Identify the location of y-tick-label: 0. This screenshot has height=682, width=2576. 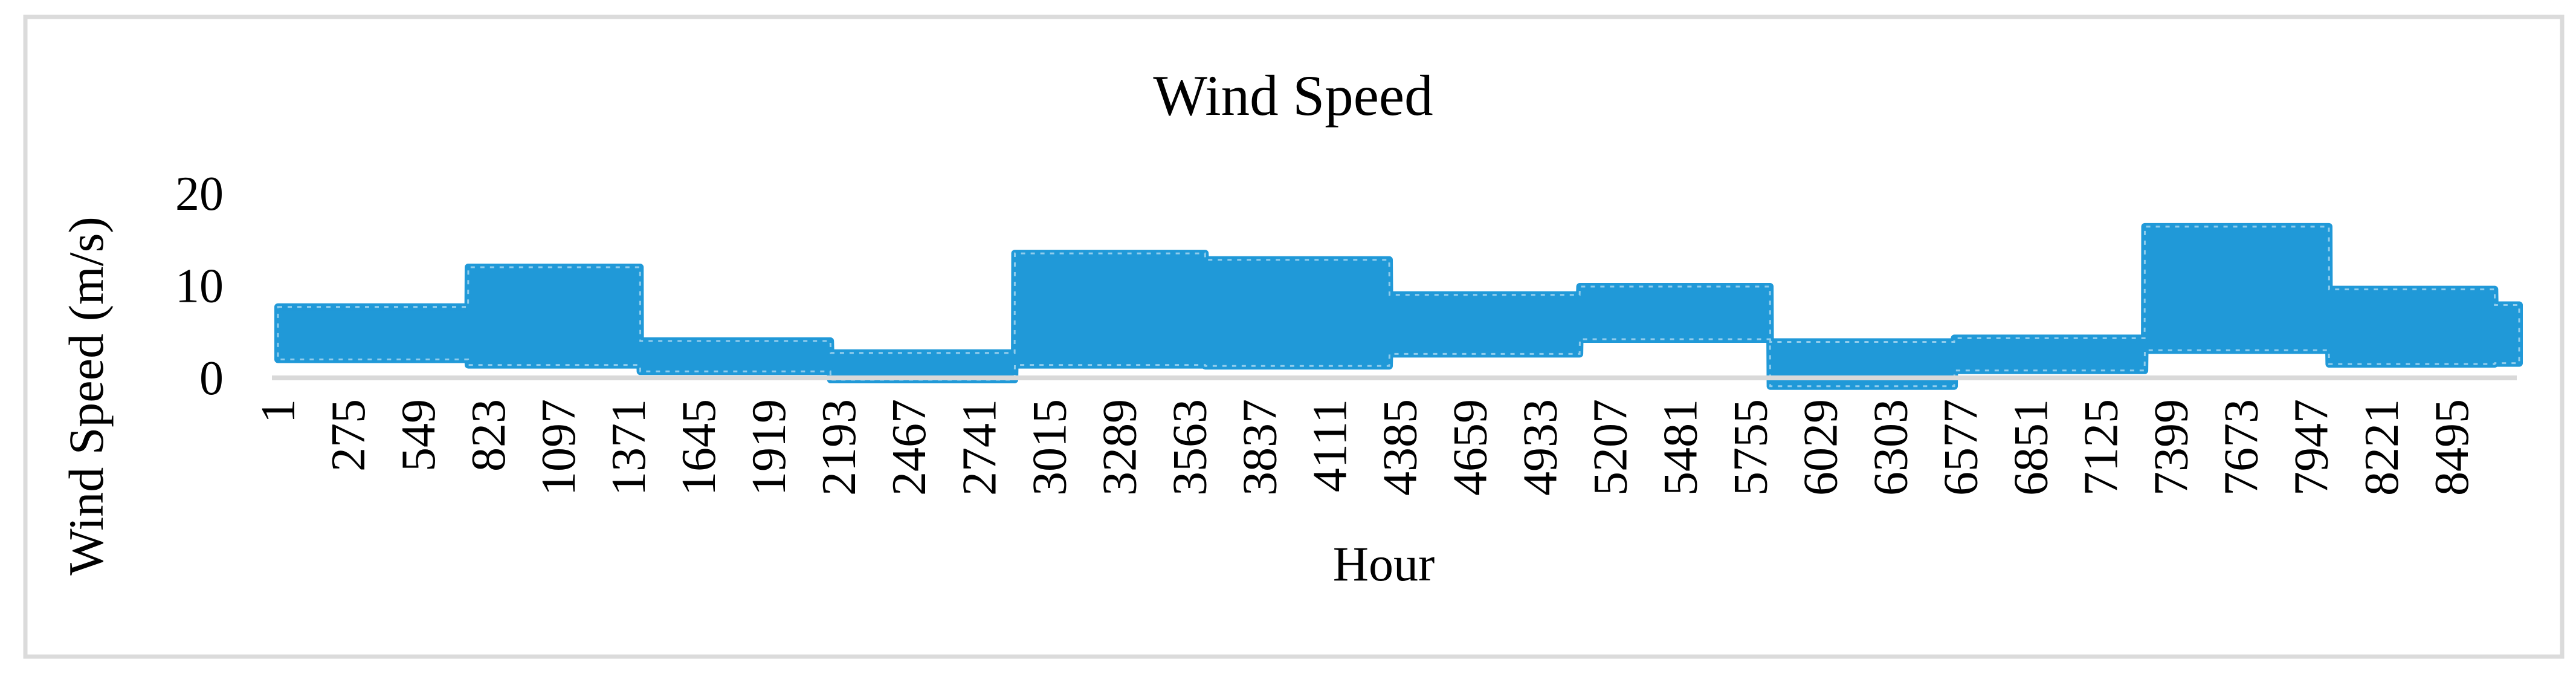
(212, 378).